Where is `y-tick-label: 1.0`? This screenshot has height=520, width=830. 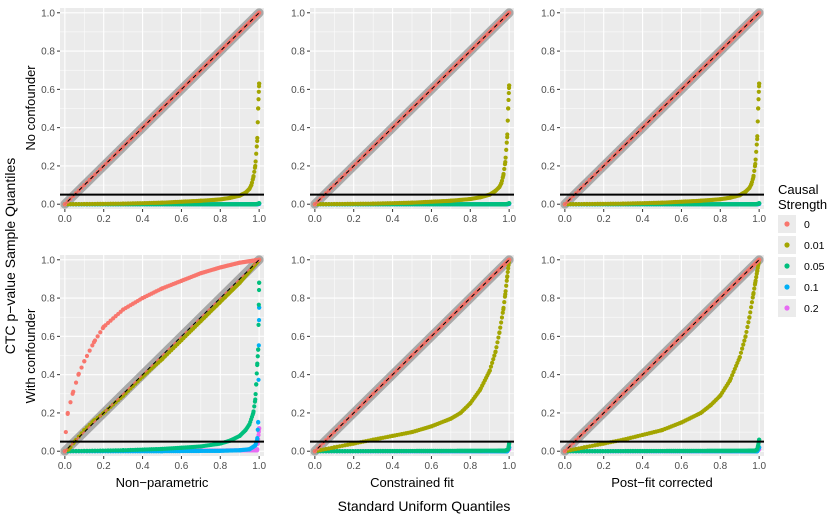 y-tick-label: 1.0 is located at coordinates (298, 13).